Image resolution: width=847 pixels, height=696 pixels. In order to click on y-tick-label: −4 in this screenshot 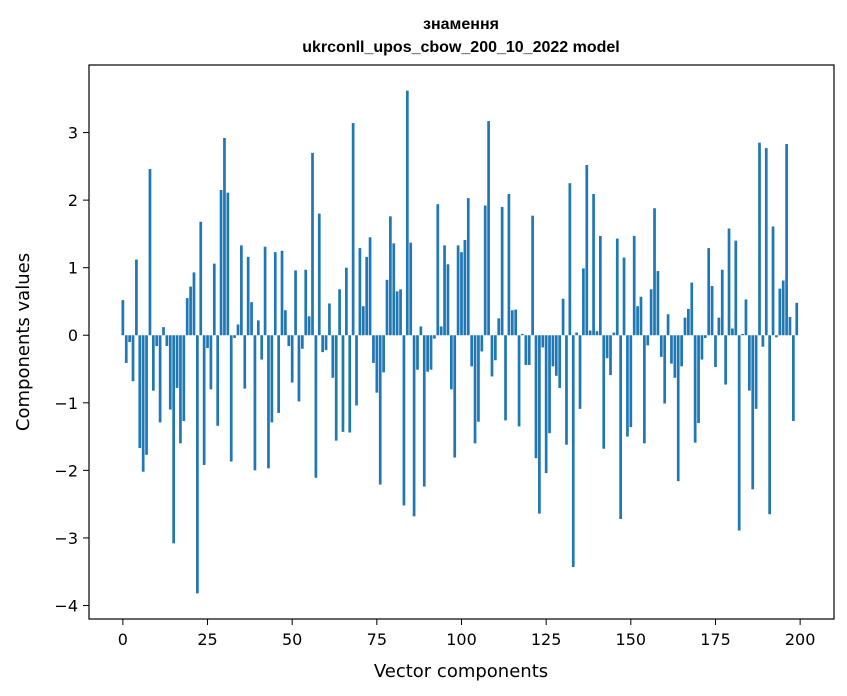, I will do `click(66, 605)`.